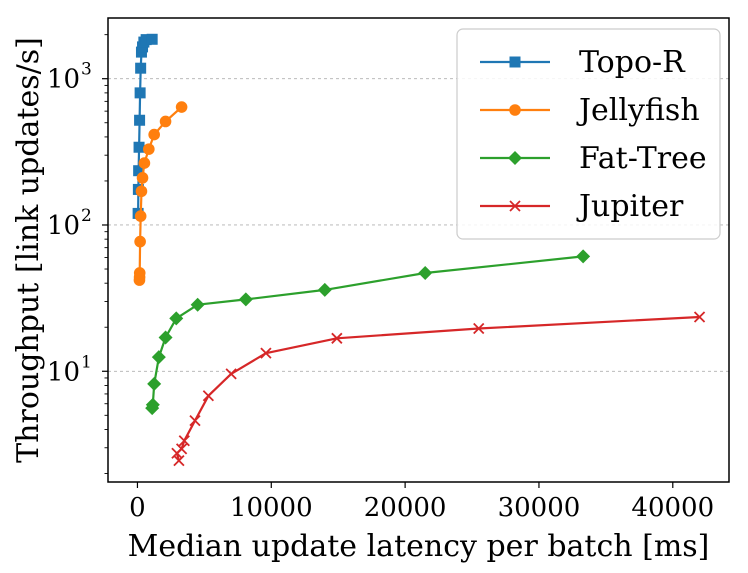 This screenshot has width=748, height=573. Describe the element at coordinates (419, 546) in the screenshot. I see `x-axis-label: Median update latency per batch [ms]` at that location.